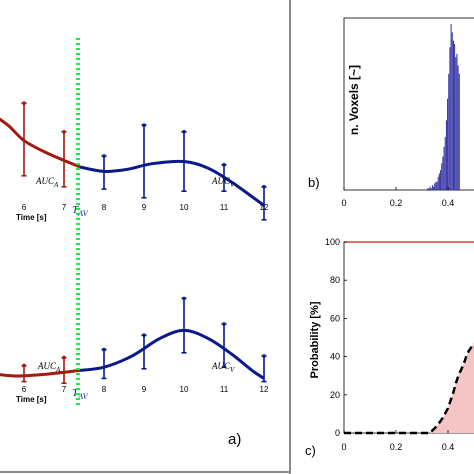  What do you see at coordinates (335, 395) in the screenshot?
I see `y-tick-label: 20` at bounding box center [335, 395].